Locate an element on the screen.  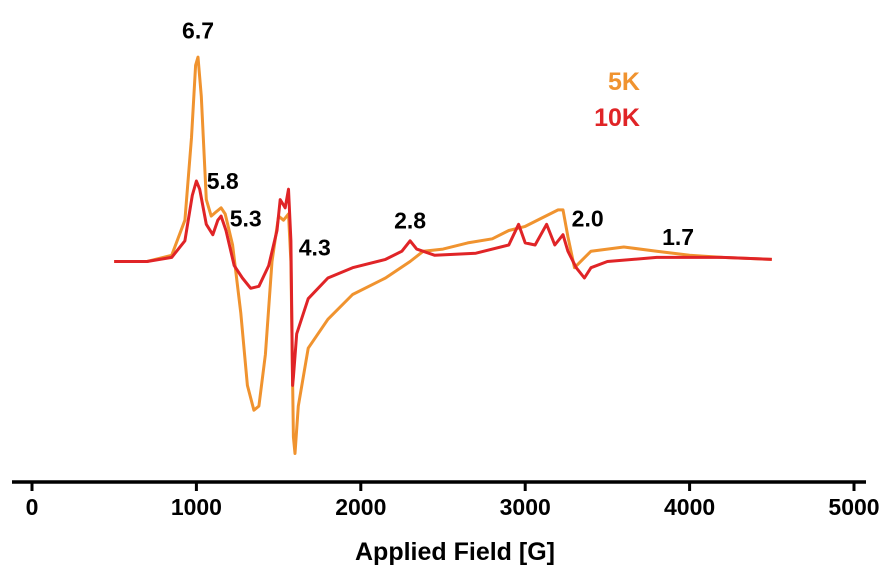
legend-entry-10k: 10K is located at coordinates (617, 118).